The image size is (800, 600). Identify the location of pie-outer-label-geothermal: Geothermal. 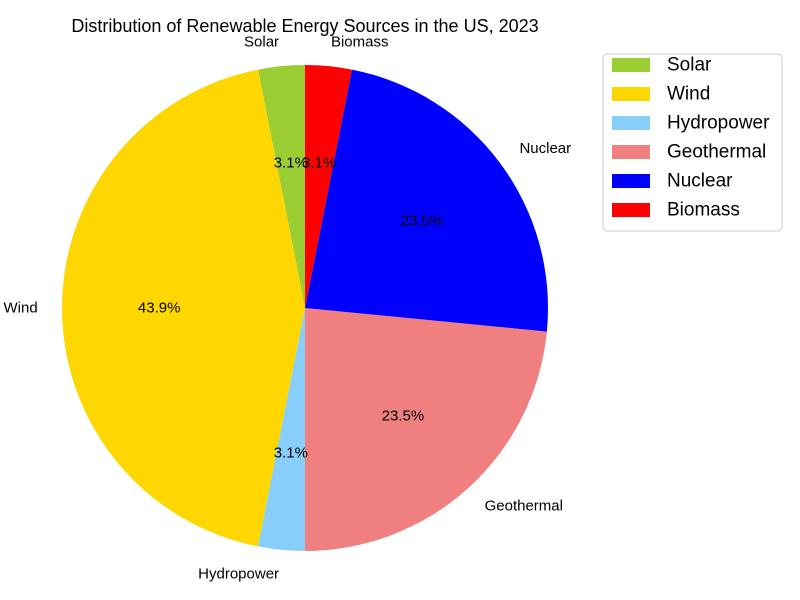
(524, 505).